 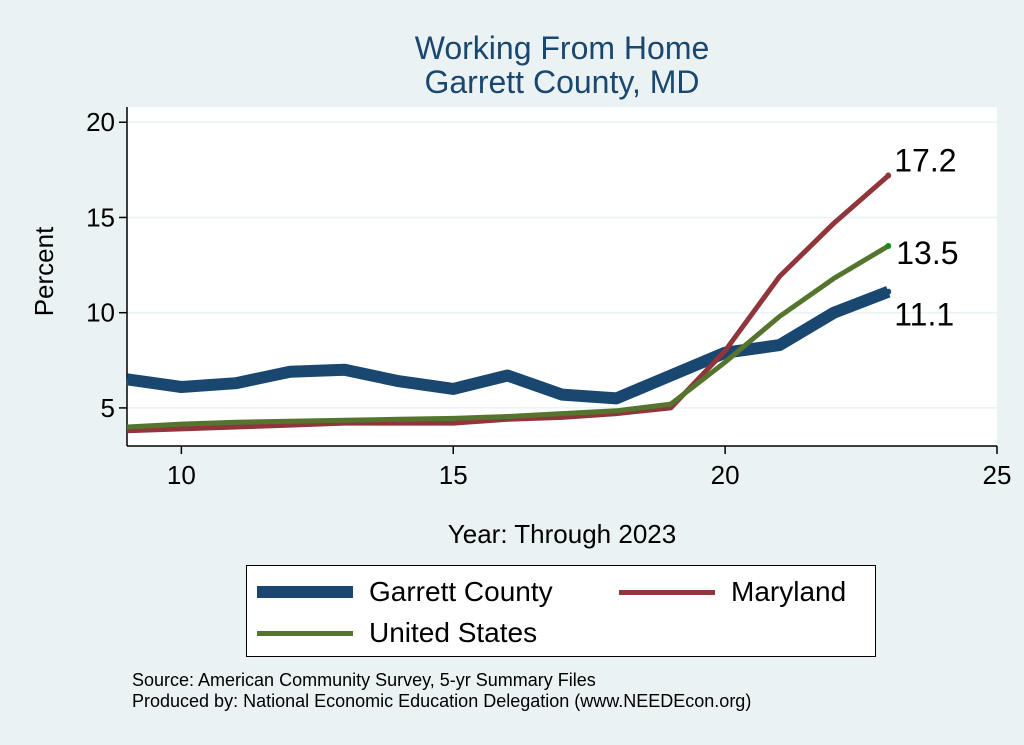 I want to click on y-tick-label: 20, so click(x=100, y=122).